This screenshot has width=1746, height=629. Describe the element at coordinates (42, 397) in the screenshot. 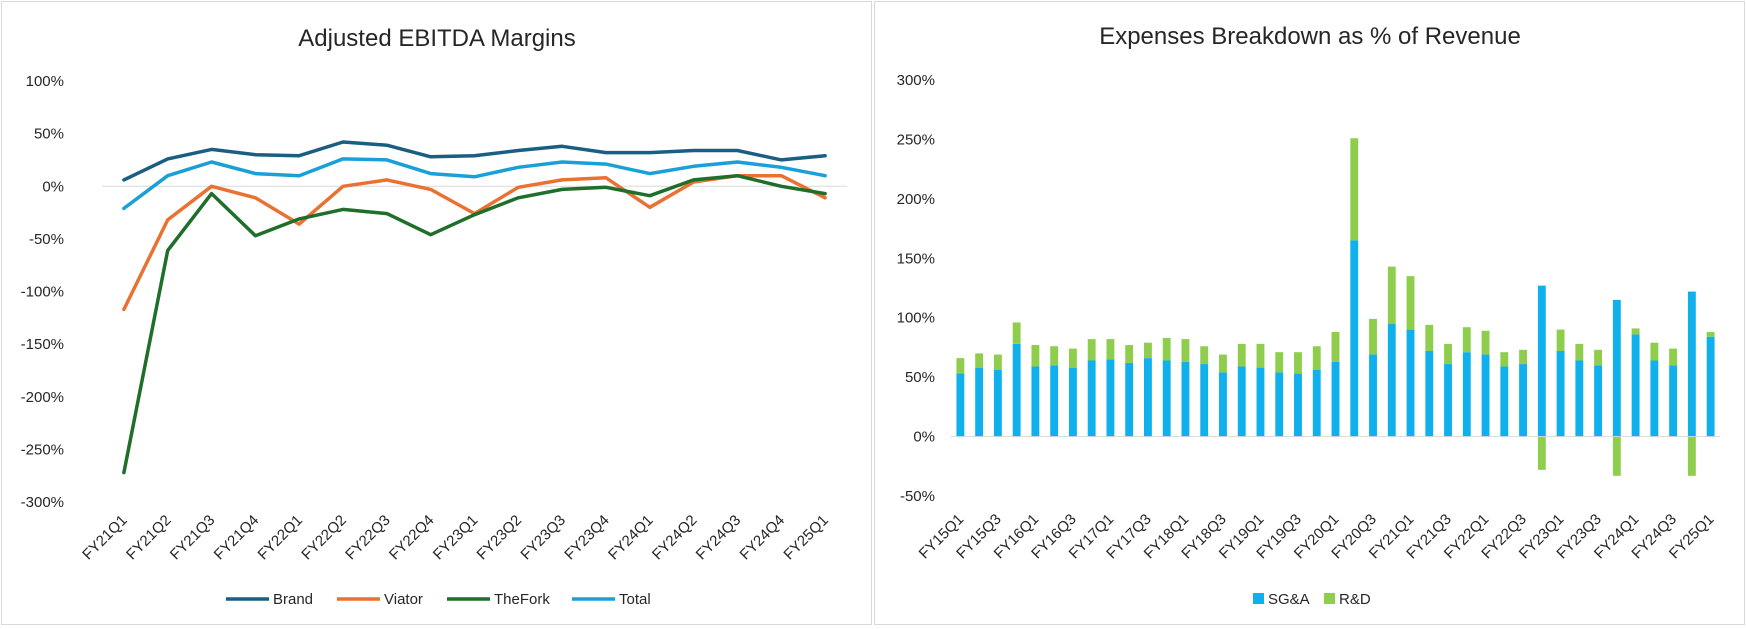

I see `y-tick-label: -200%` at that location.